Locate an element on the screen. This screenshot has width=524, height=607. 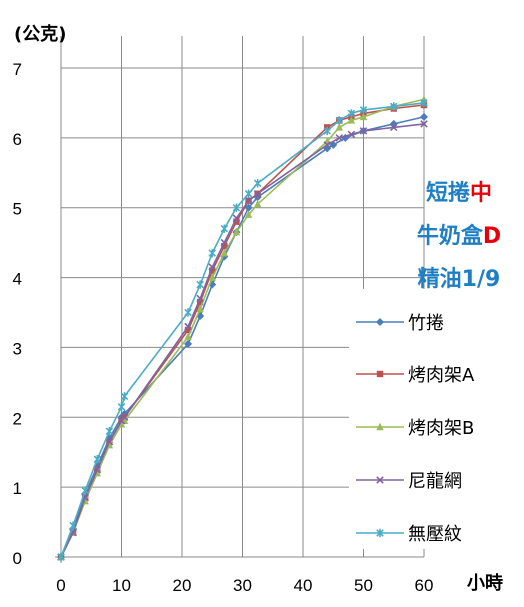
x-tick-label: 60 is located at coordinates (424, 585).